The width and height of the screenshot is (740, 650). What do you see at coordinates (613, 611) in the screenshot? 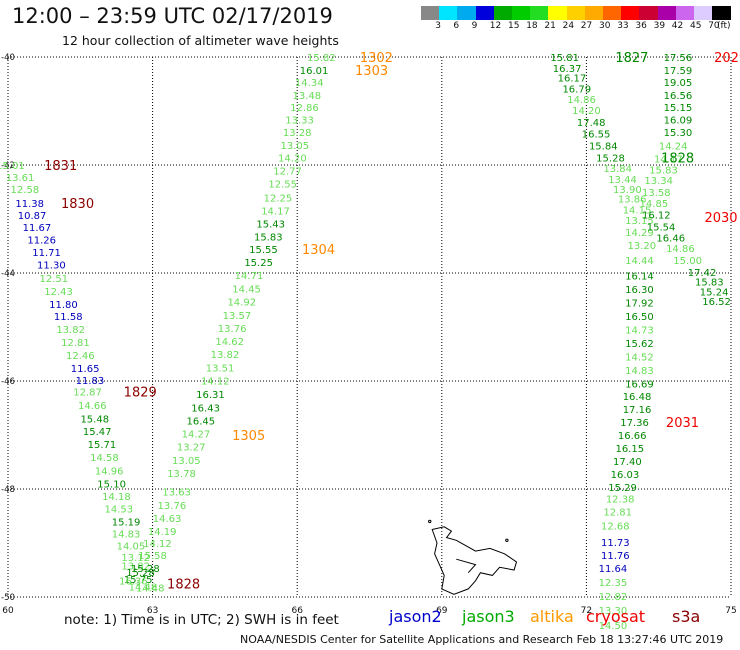
I see `wave-height-value: 13.30` at bounding box center [613, 611].